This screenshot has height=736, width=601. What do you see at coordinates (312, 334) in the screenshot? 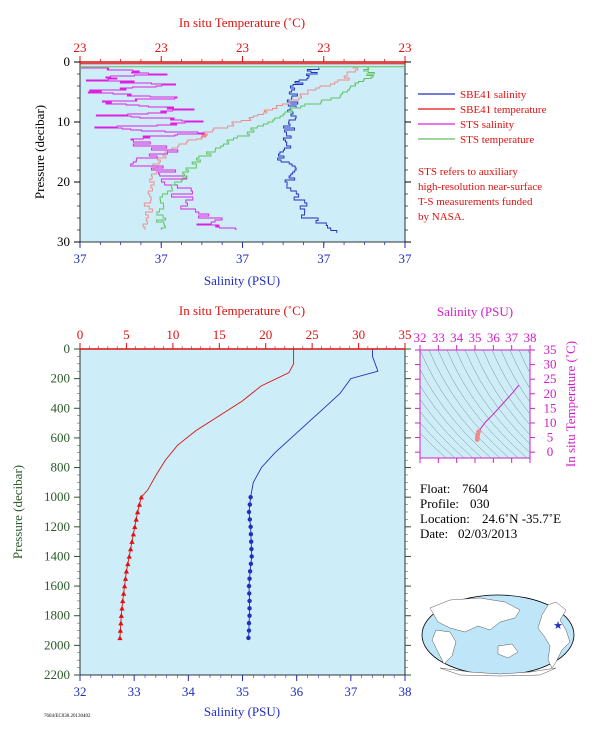
I see `main-top-tick-label: 25` at bounding box center [312, 334].